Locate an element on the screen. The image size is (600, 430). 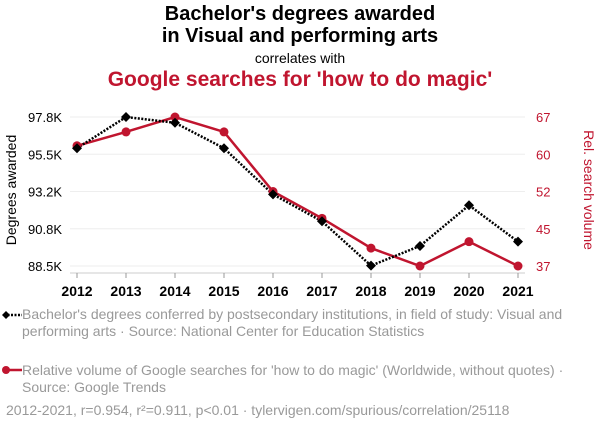
y-tick-label: 88.5K is located at coordinates (45, 266).